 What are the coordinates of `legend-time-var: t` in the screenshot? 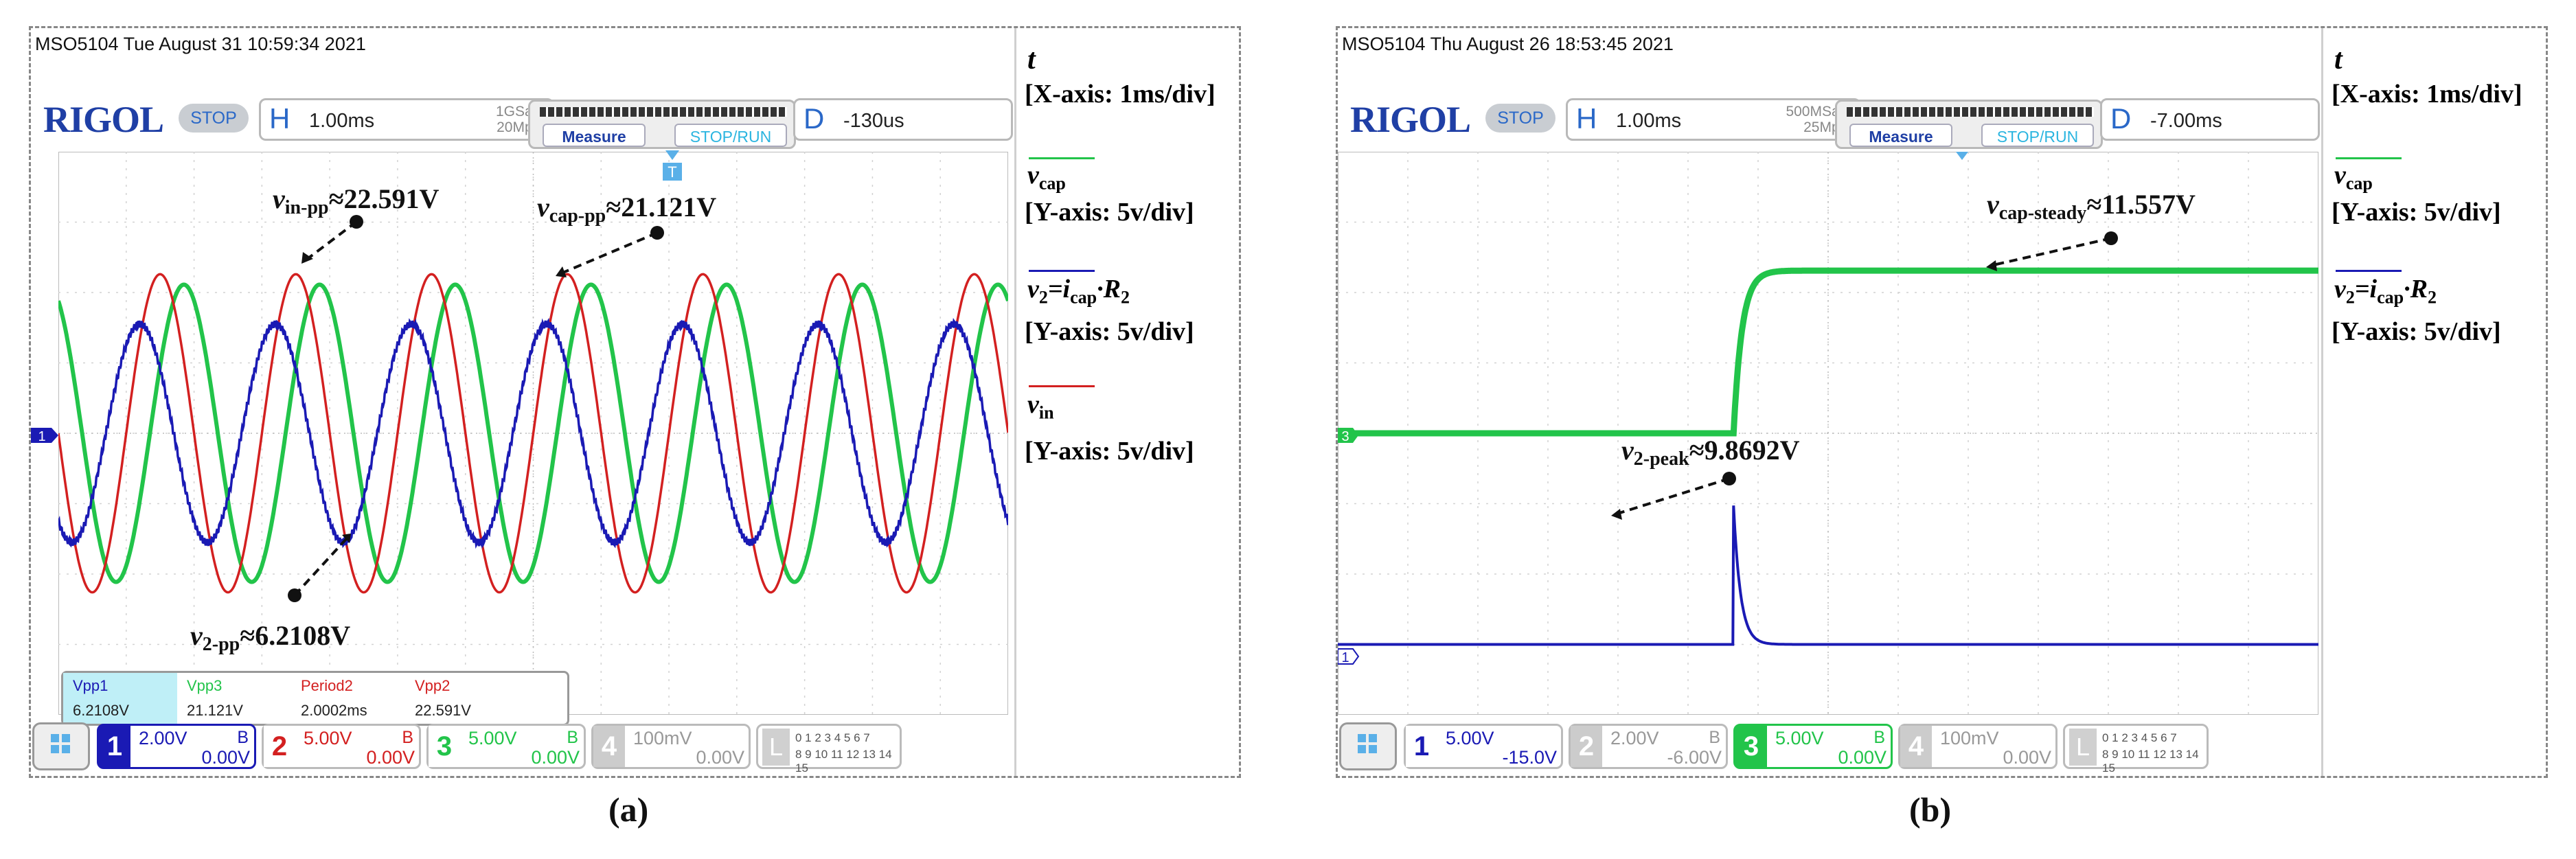 It's located at (1031, 60).